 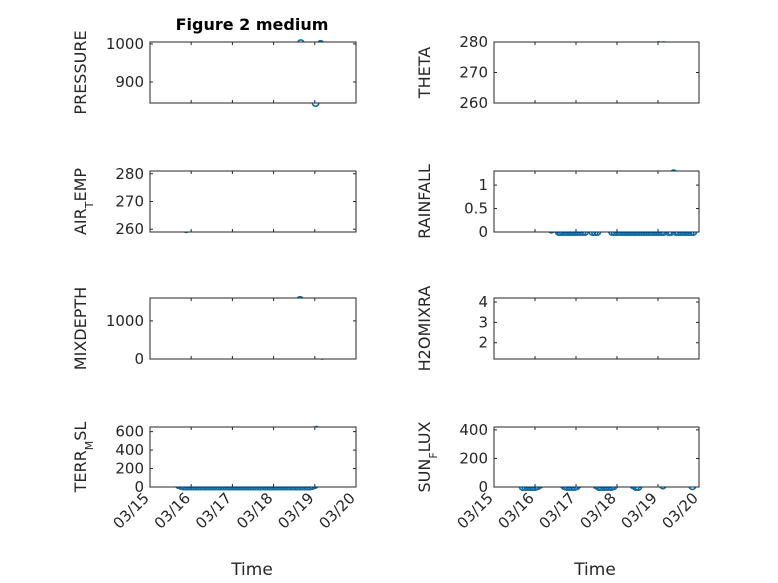 I want to click on y-axis-label-subscript: T, so click(x=89, y=205).